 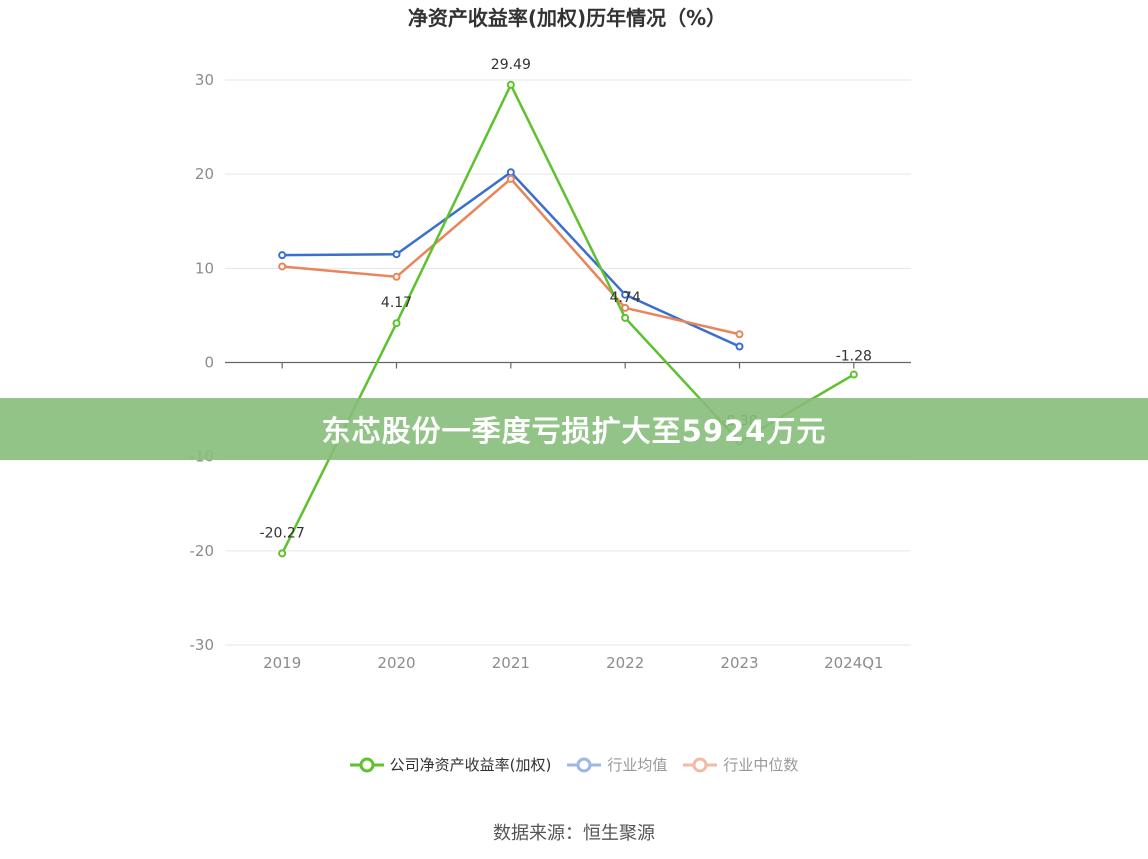 I want to click on legend-swatch-industry-median, so click(x=700, y=764).